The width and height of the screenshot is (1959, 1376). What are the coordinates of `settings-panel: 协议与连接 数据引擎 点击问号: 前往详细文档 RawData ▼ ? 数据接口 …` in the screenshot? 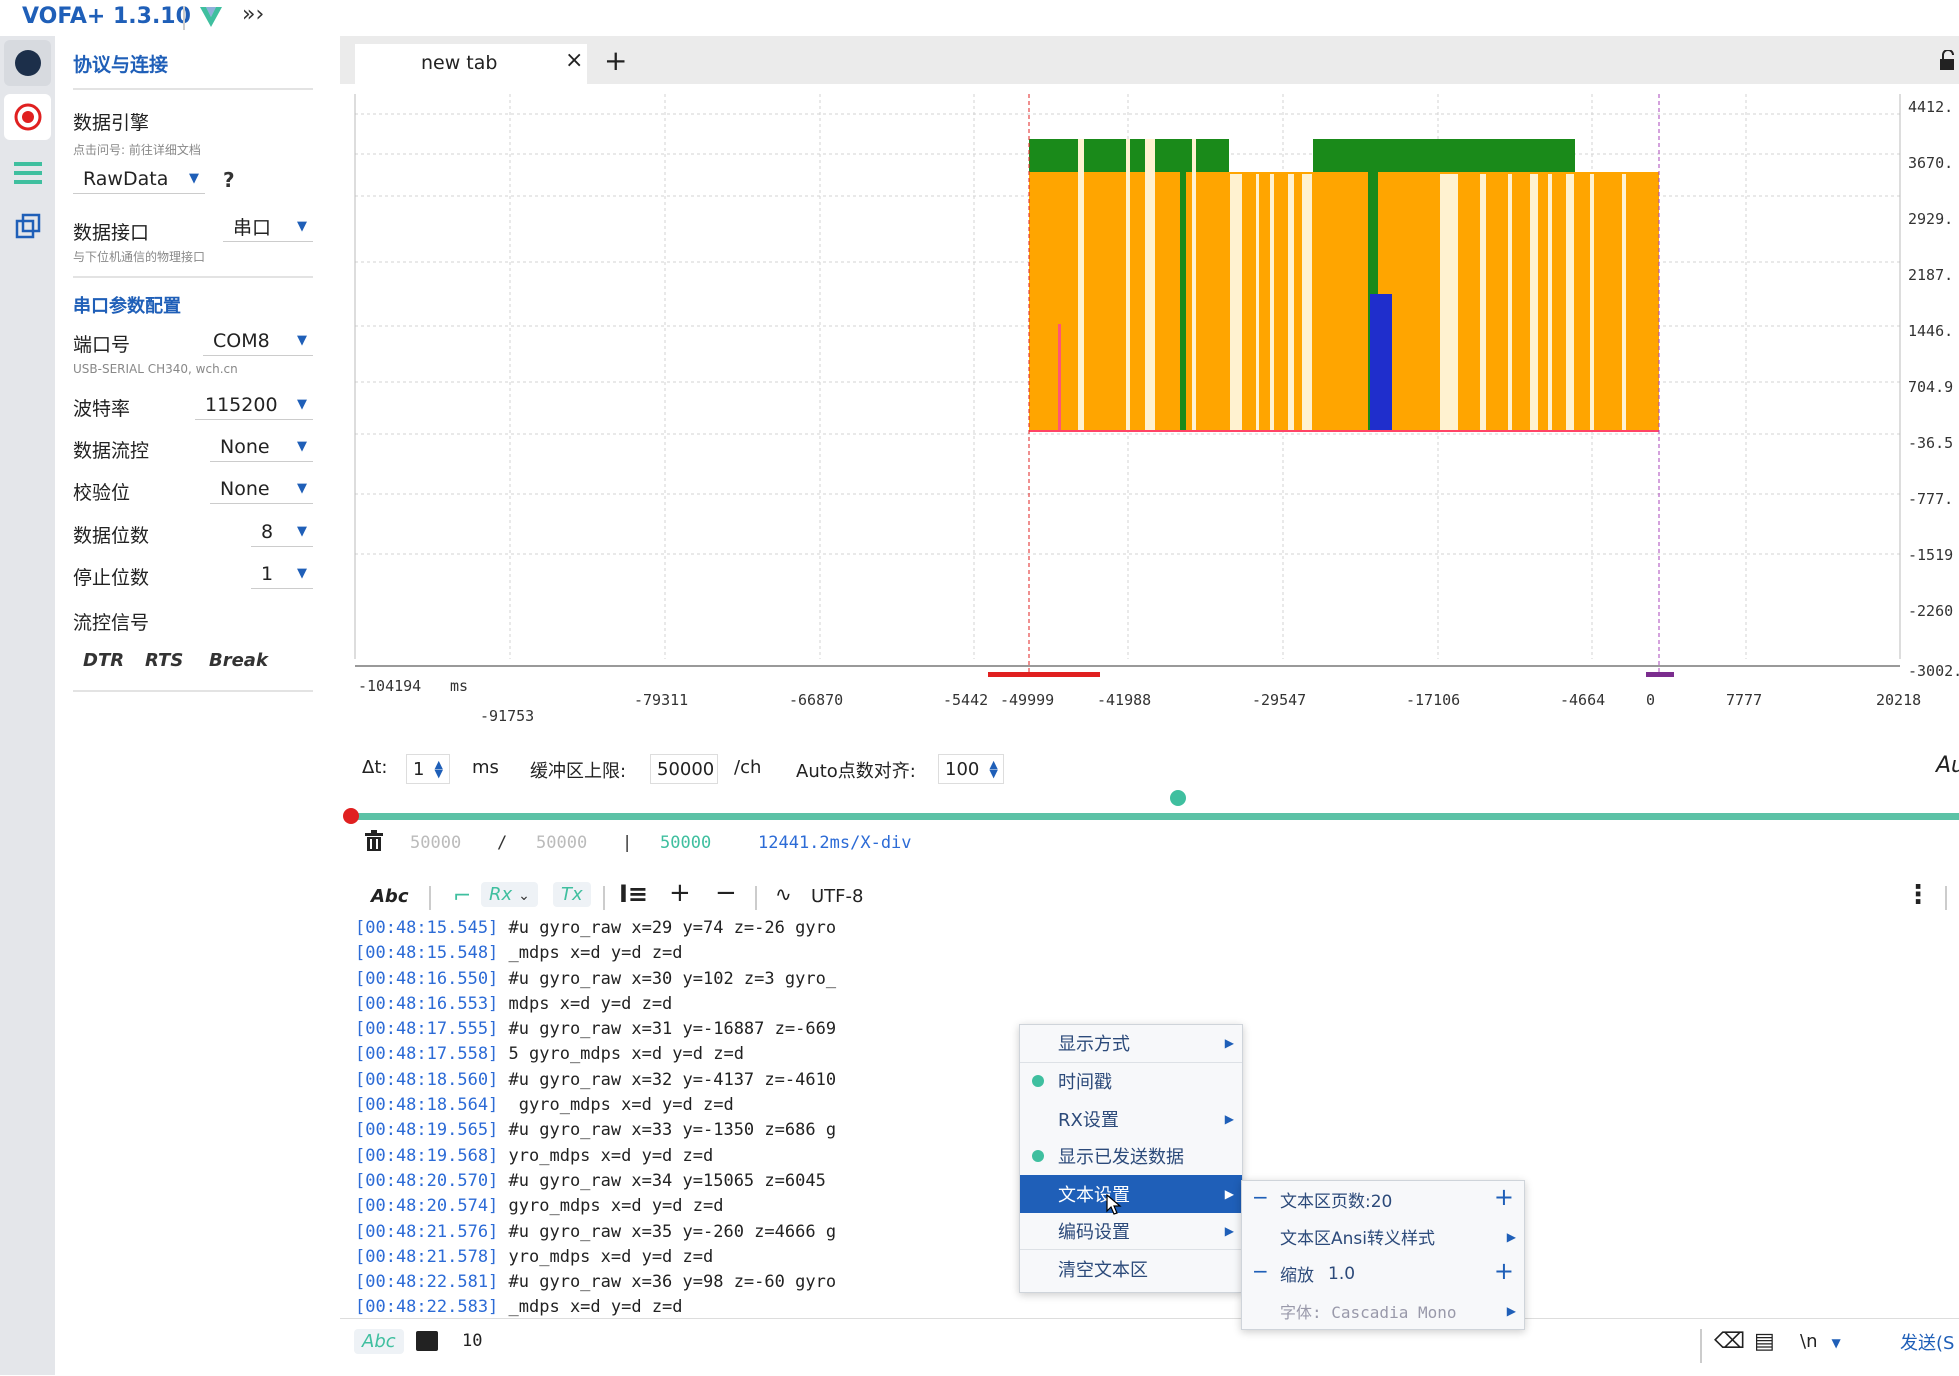 It's located at (197, 705).